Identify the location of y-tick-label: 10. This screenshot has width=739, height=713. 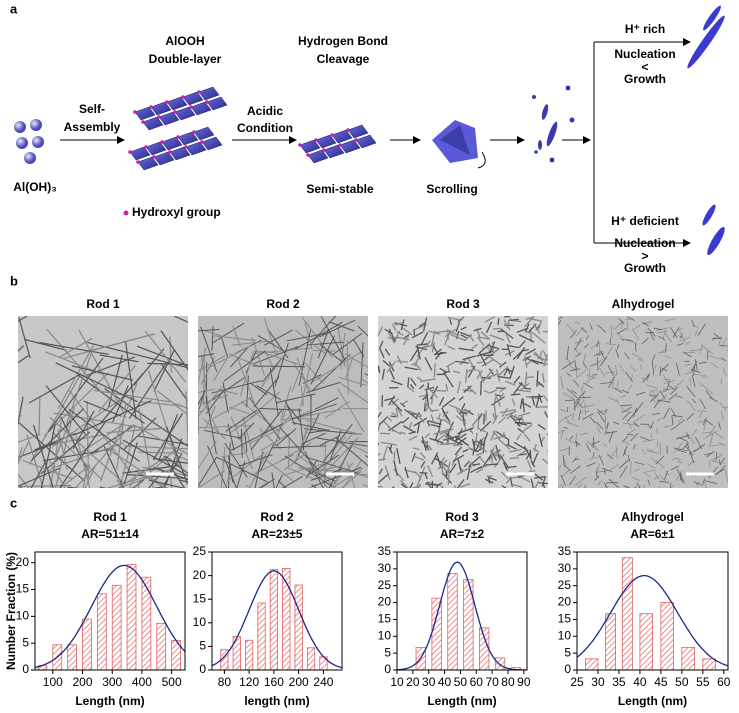
(200, 622).